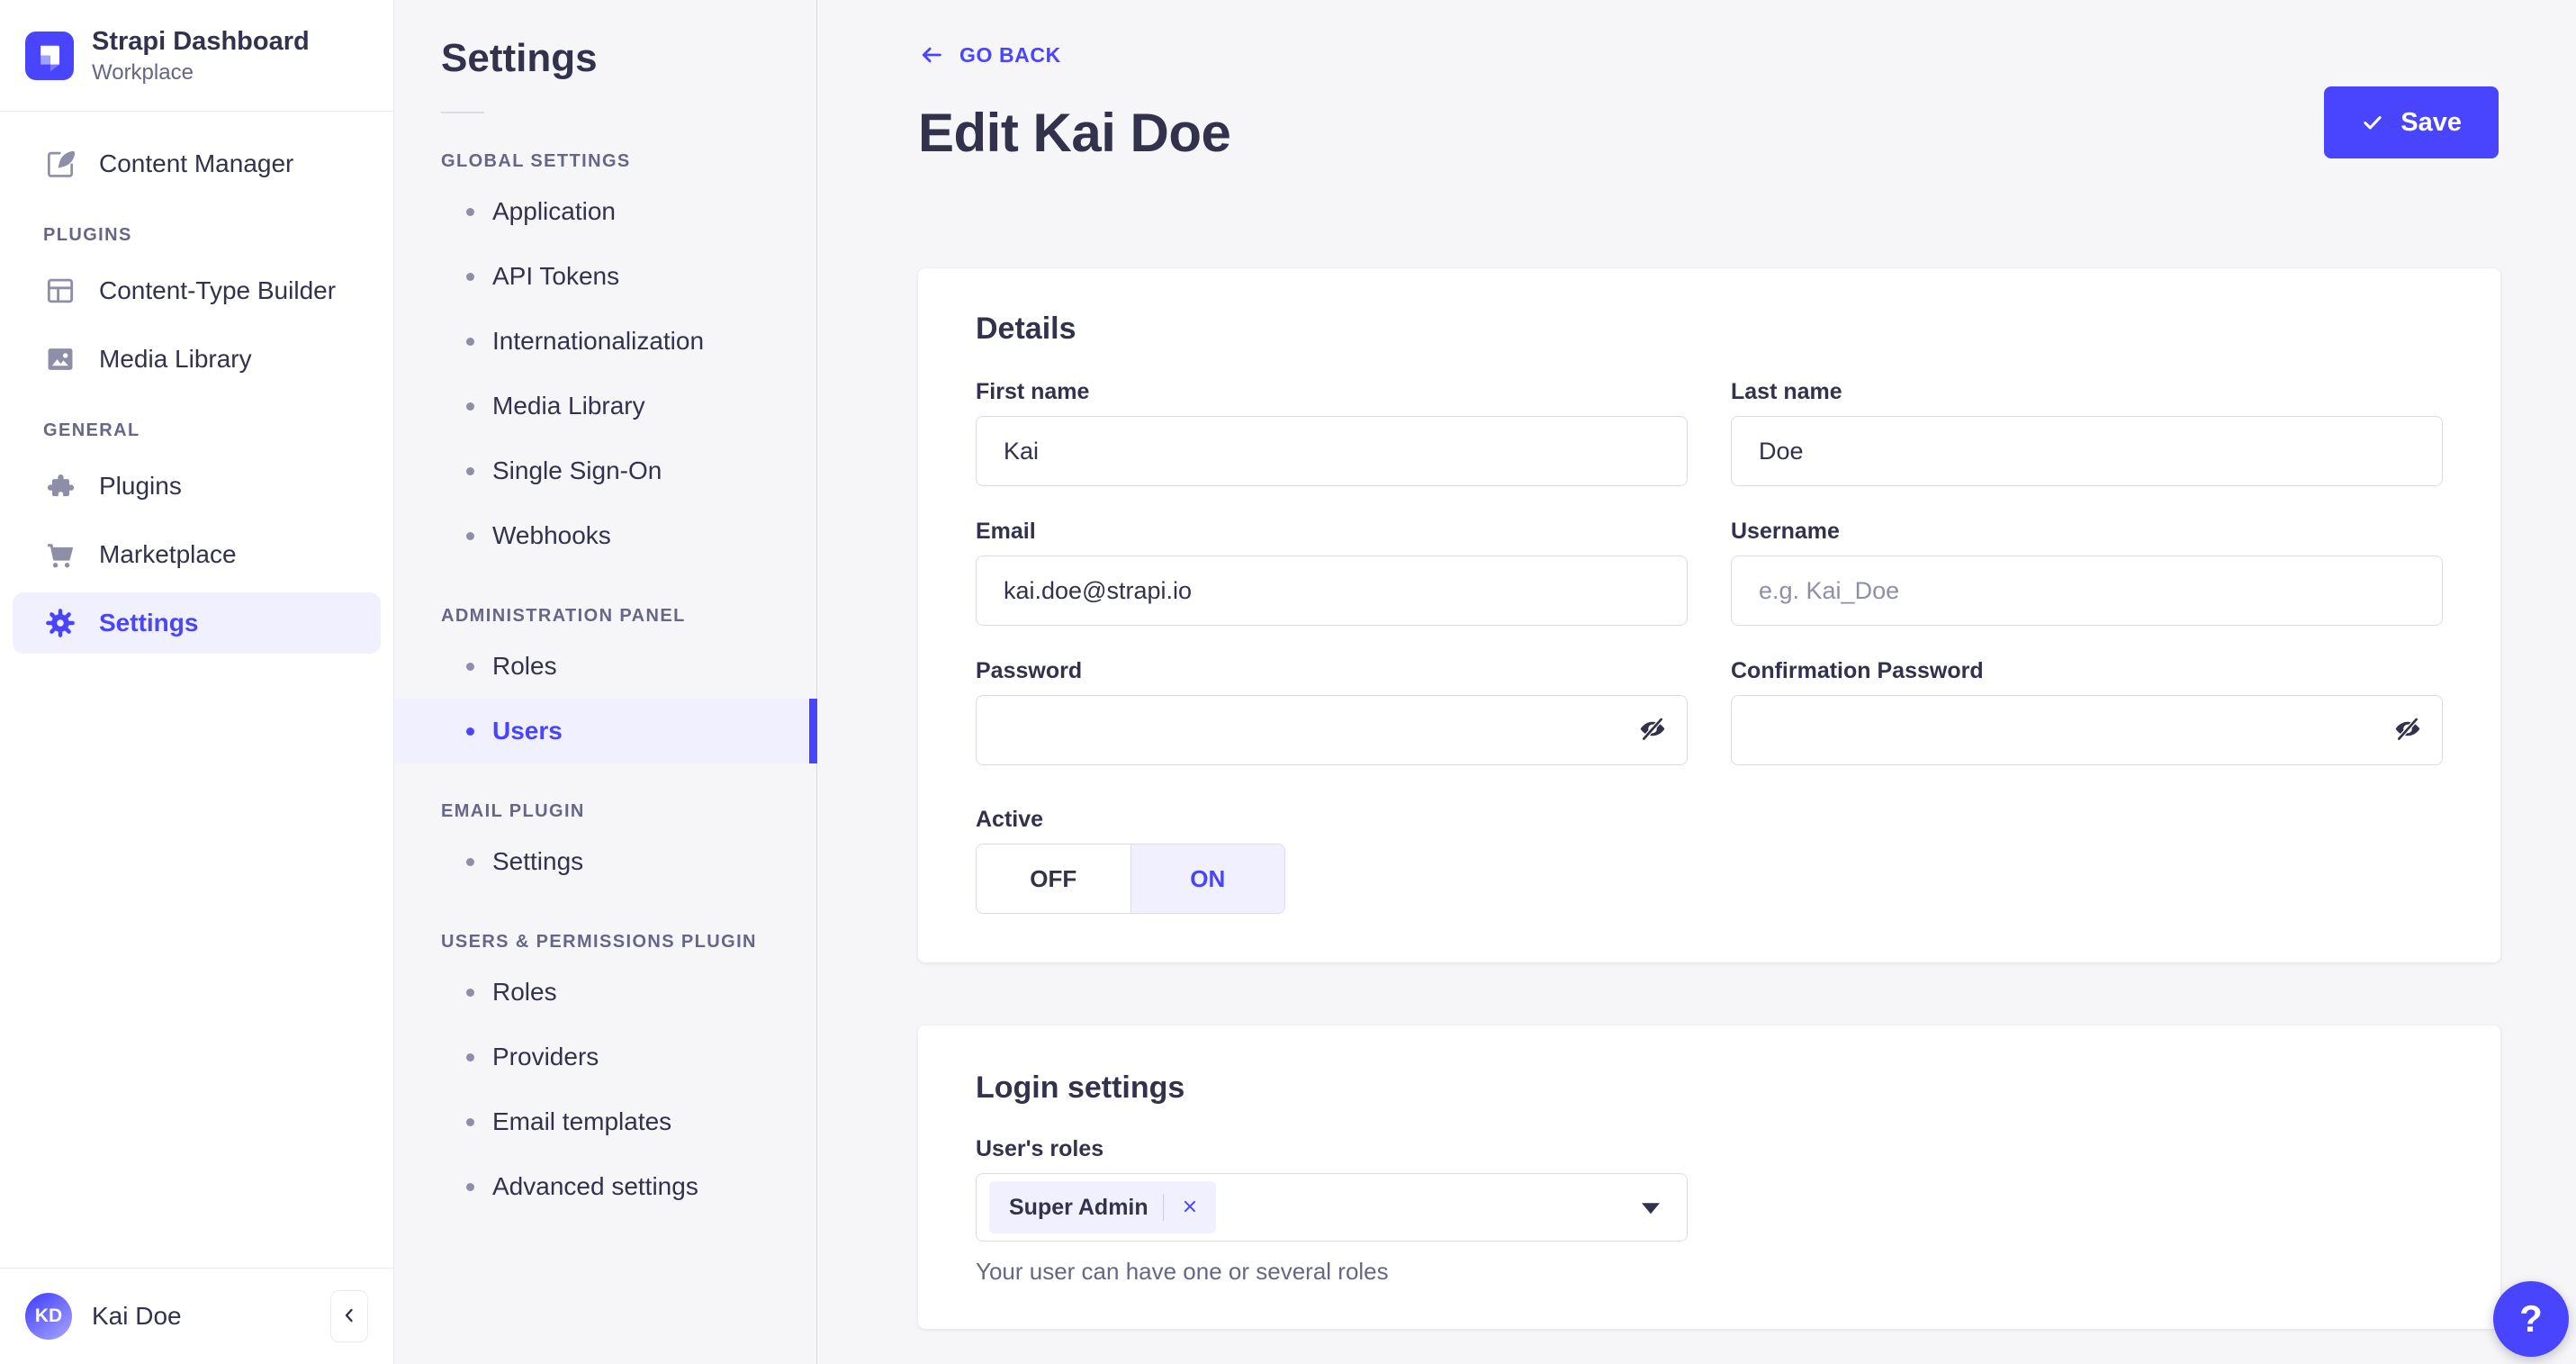 This screenshot has height=1364, width=2576. I want to click on subnav-item-single-sign-on: Single Sign-On, so click(605, 470).